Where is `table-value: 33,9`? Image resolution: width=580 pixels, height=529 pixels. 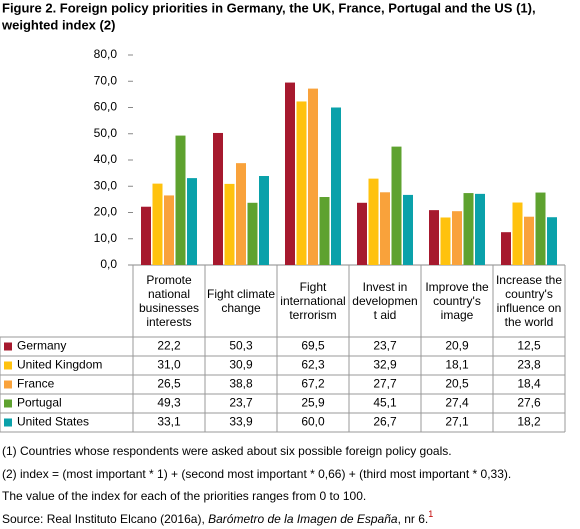 table-value: 33,9 is located at coordinates (241, 422).